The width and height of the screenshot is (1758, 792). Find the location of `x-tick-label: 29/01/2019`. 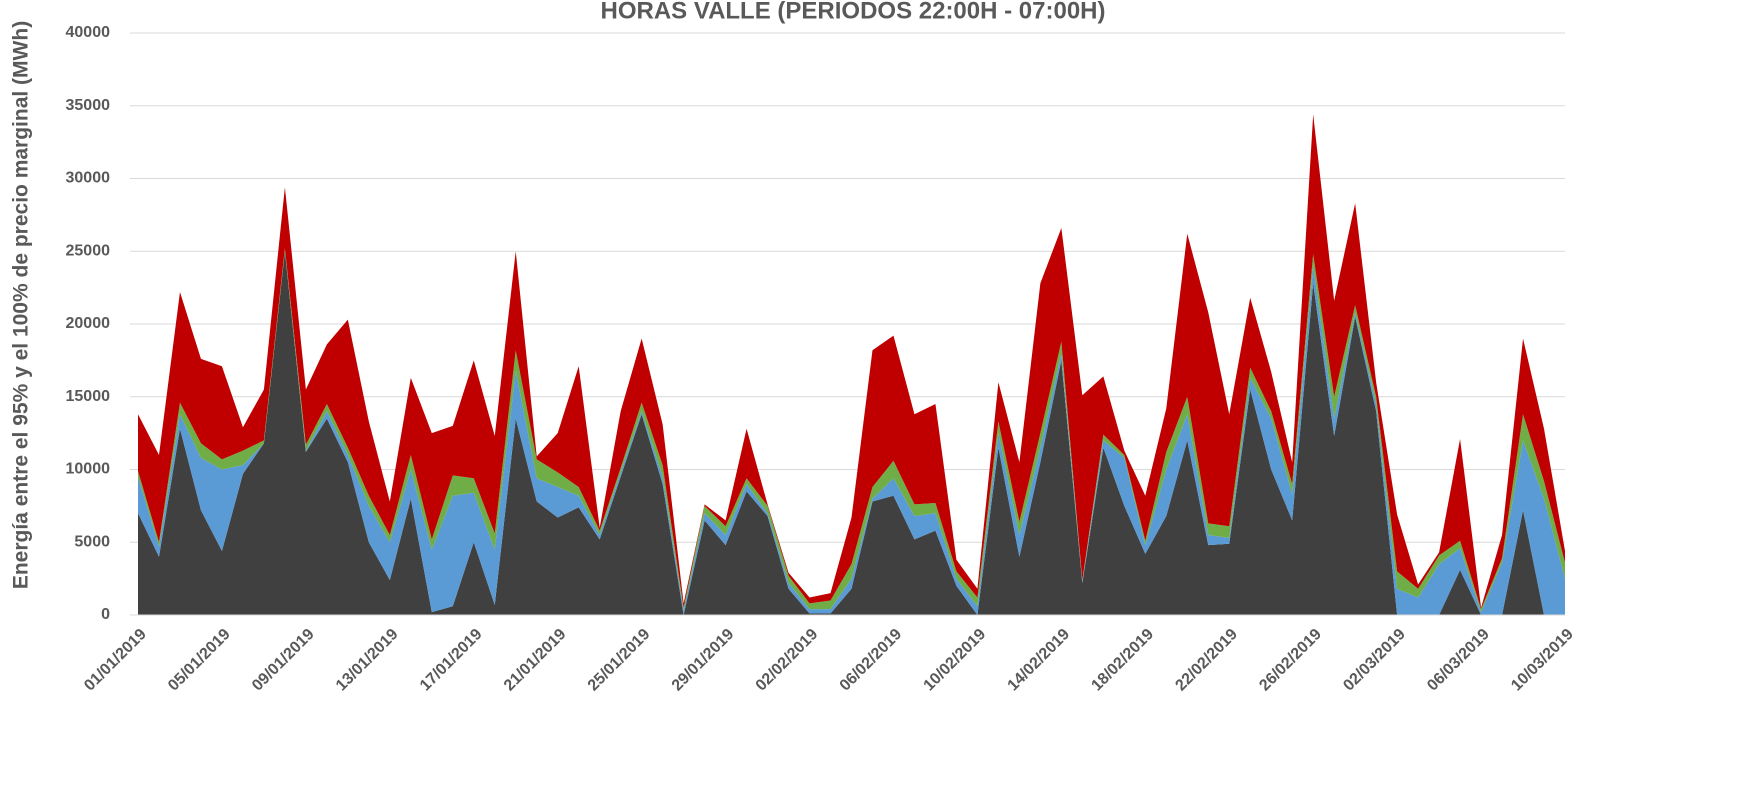

x-tick-label: 29/01/2019 is located at coordinates (703, 660).